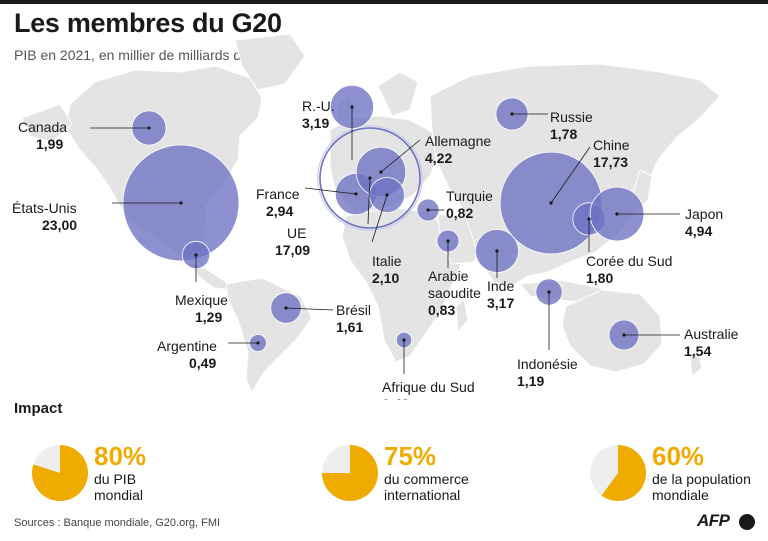 This screenshot has width=768, height=541. I want to click on label-etats-unis: États-Unis, so click(44, 208).